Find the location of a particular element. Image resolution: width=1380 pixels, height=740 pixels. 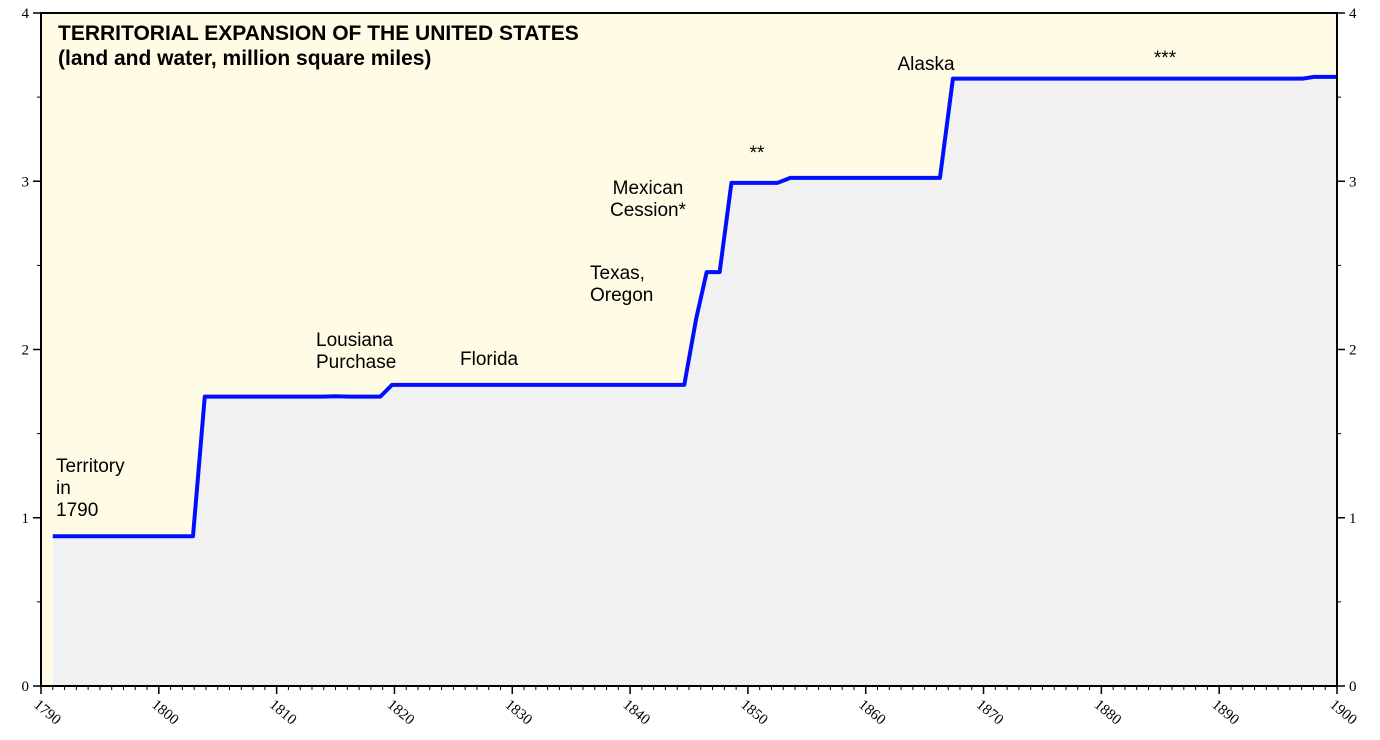

x-tick-label: 1850 is located at coordinates (753, 713).